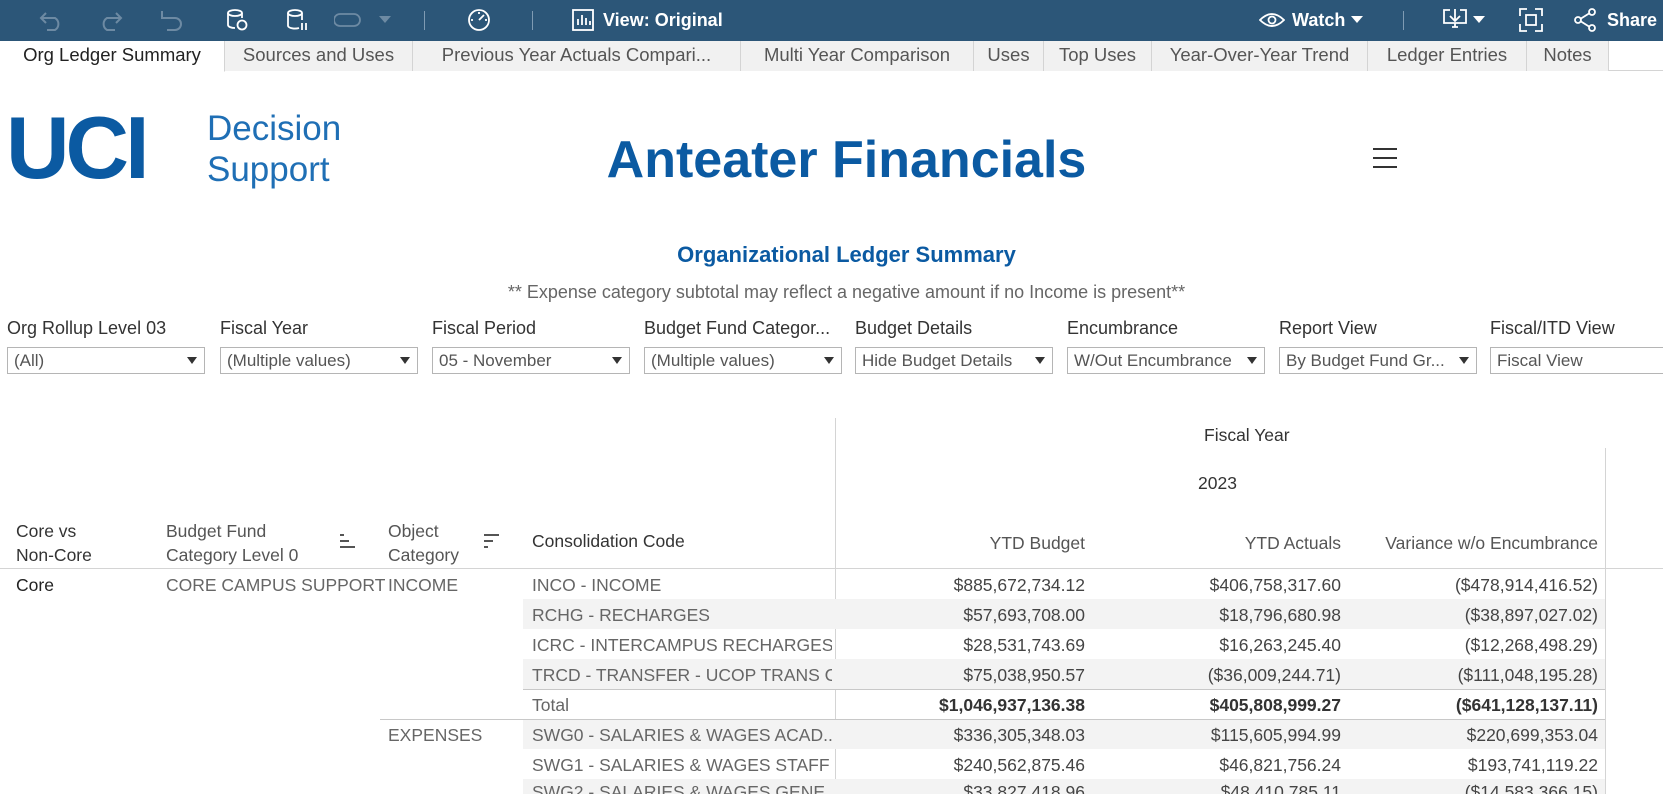  I want to click on view-chart-icon, so click(583, 20).